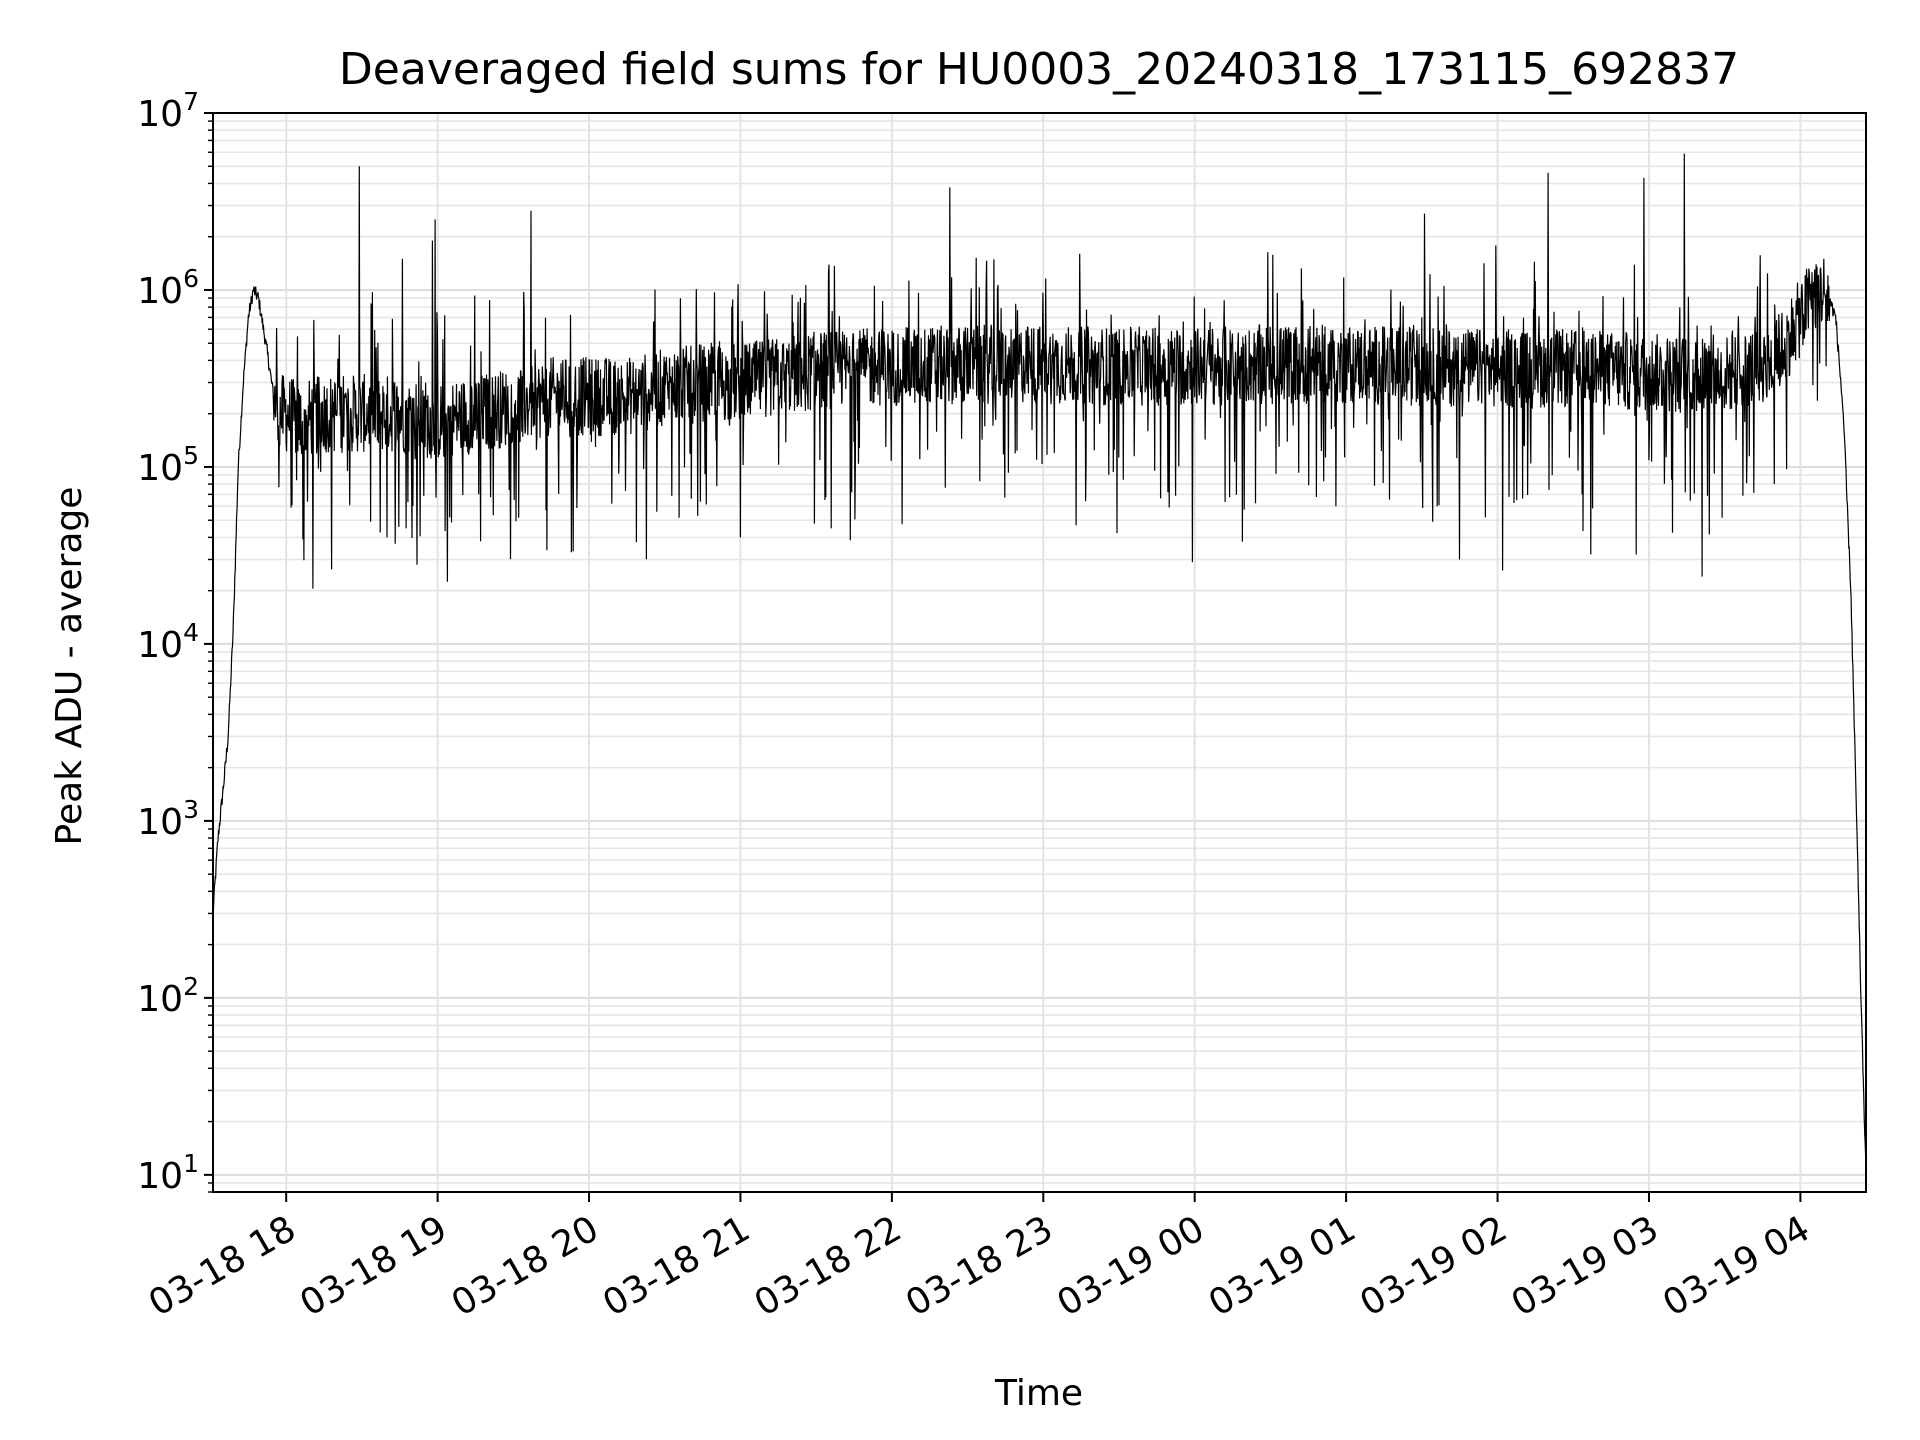 The height and width of the screenshot is (1440, 1920). What do you see at coordinates (168, 642) in the screenshot?
I see `y-tick-label: 10⁴` at bounding box center [168, 642].